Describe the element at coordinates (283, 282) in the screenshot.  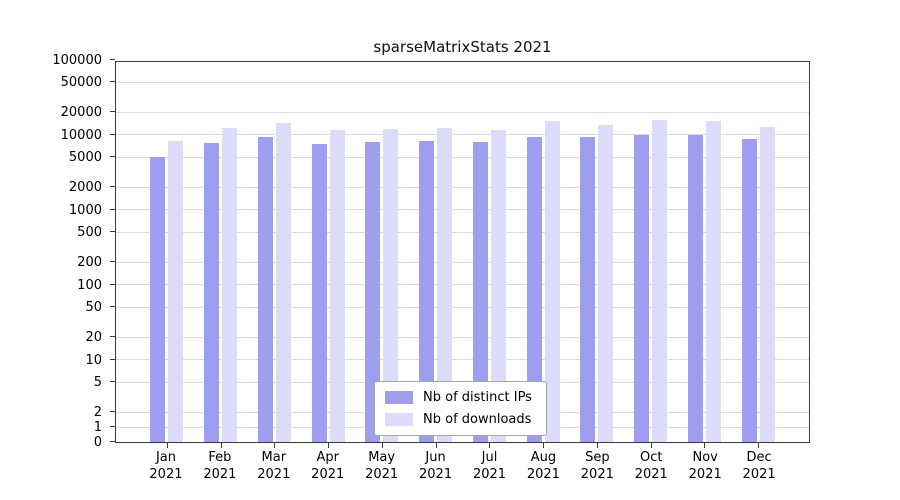
I see `bar-mar-downloads` at that location.